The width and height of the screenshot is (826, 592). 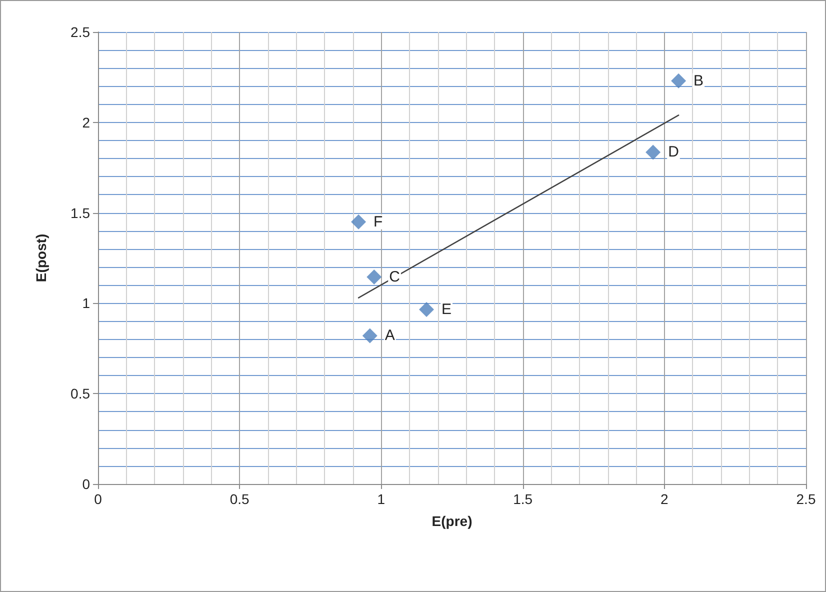 What do you see at coordinates (86, 303) in the screenshot?
I see `y-tick-label: 1` at bounding box center [86, 303].